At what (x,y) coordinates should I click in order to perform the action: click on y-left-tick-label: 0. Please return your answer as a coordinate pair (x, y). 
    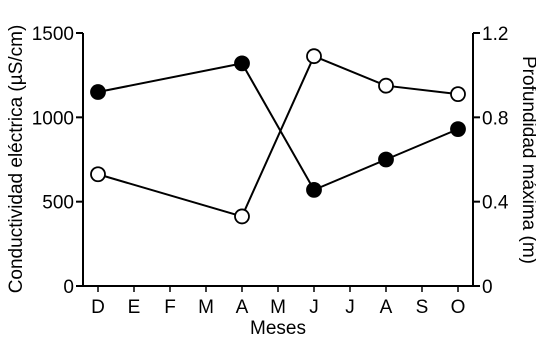
    Looking at the image, I should click on (68, 287).